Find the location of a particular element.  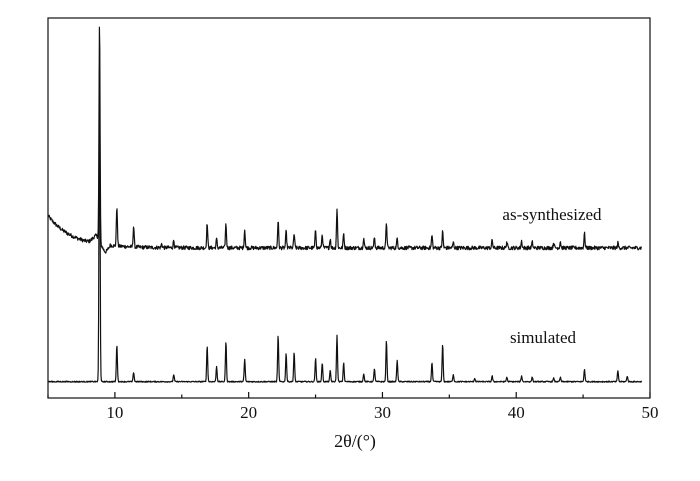

x-tick-label: 40 is located at coordinates (516, 412).